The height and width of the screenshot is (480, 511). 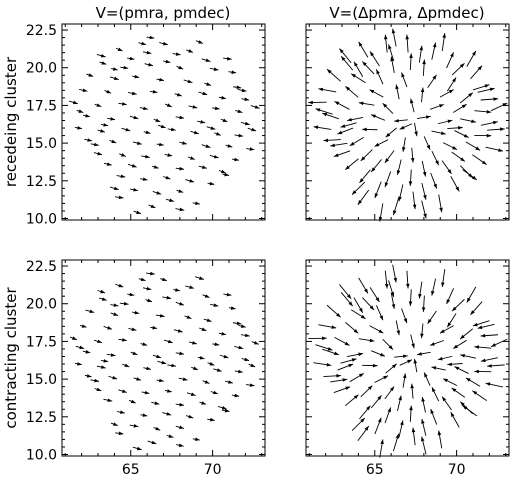 I want to click on col-title-left: V=(pmra, pmdec), so click(x=163, y=13).